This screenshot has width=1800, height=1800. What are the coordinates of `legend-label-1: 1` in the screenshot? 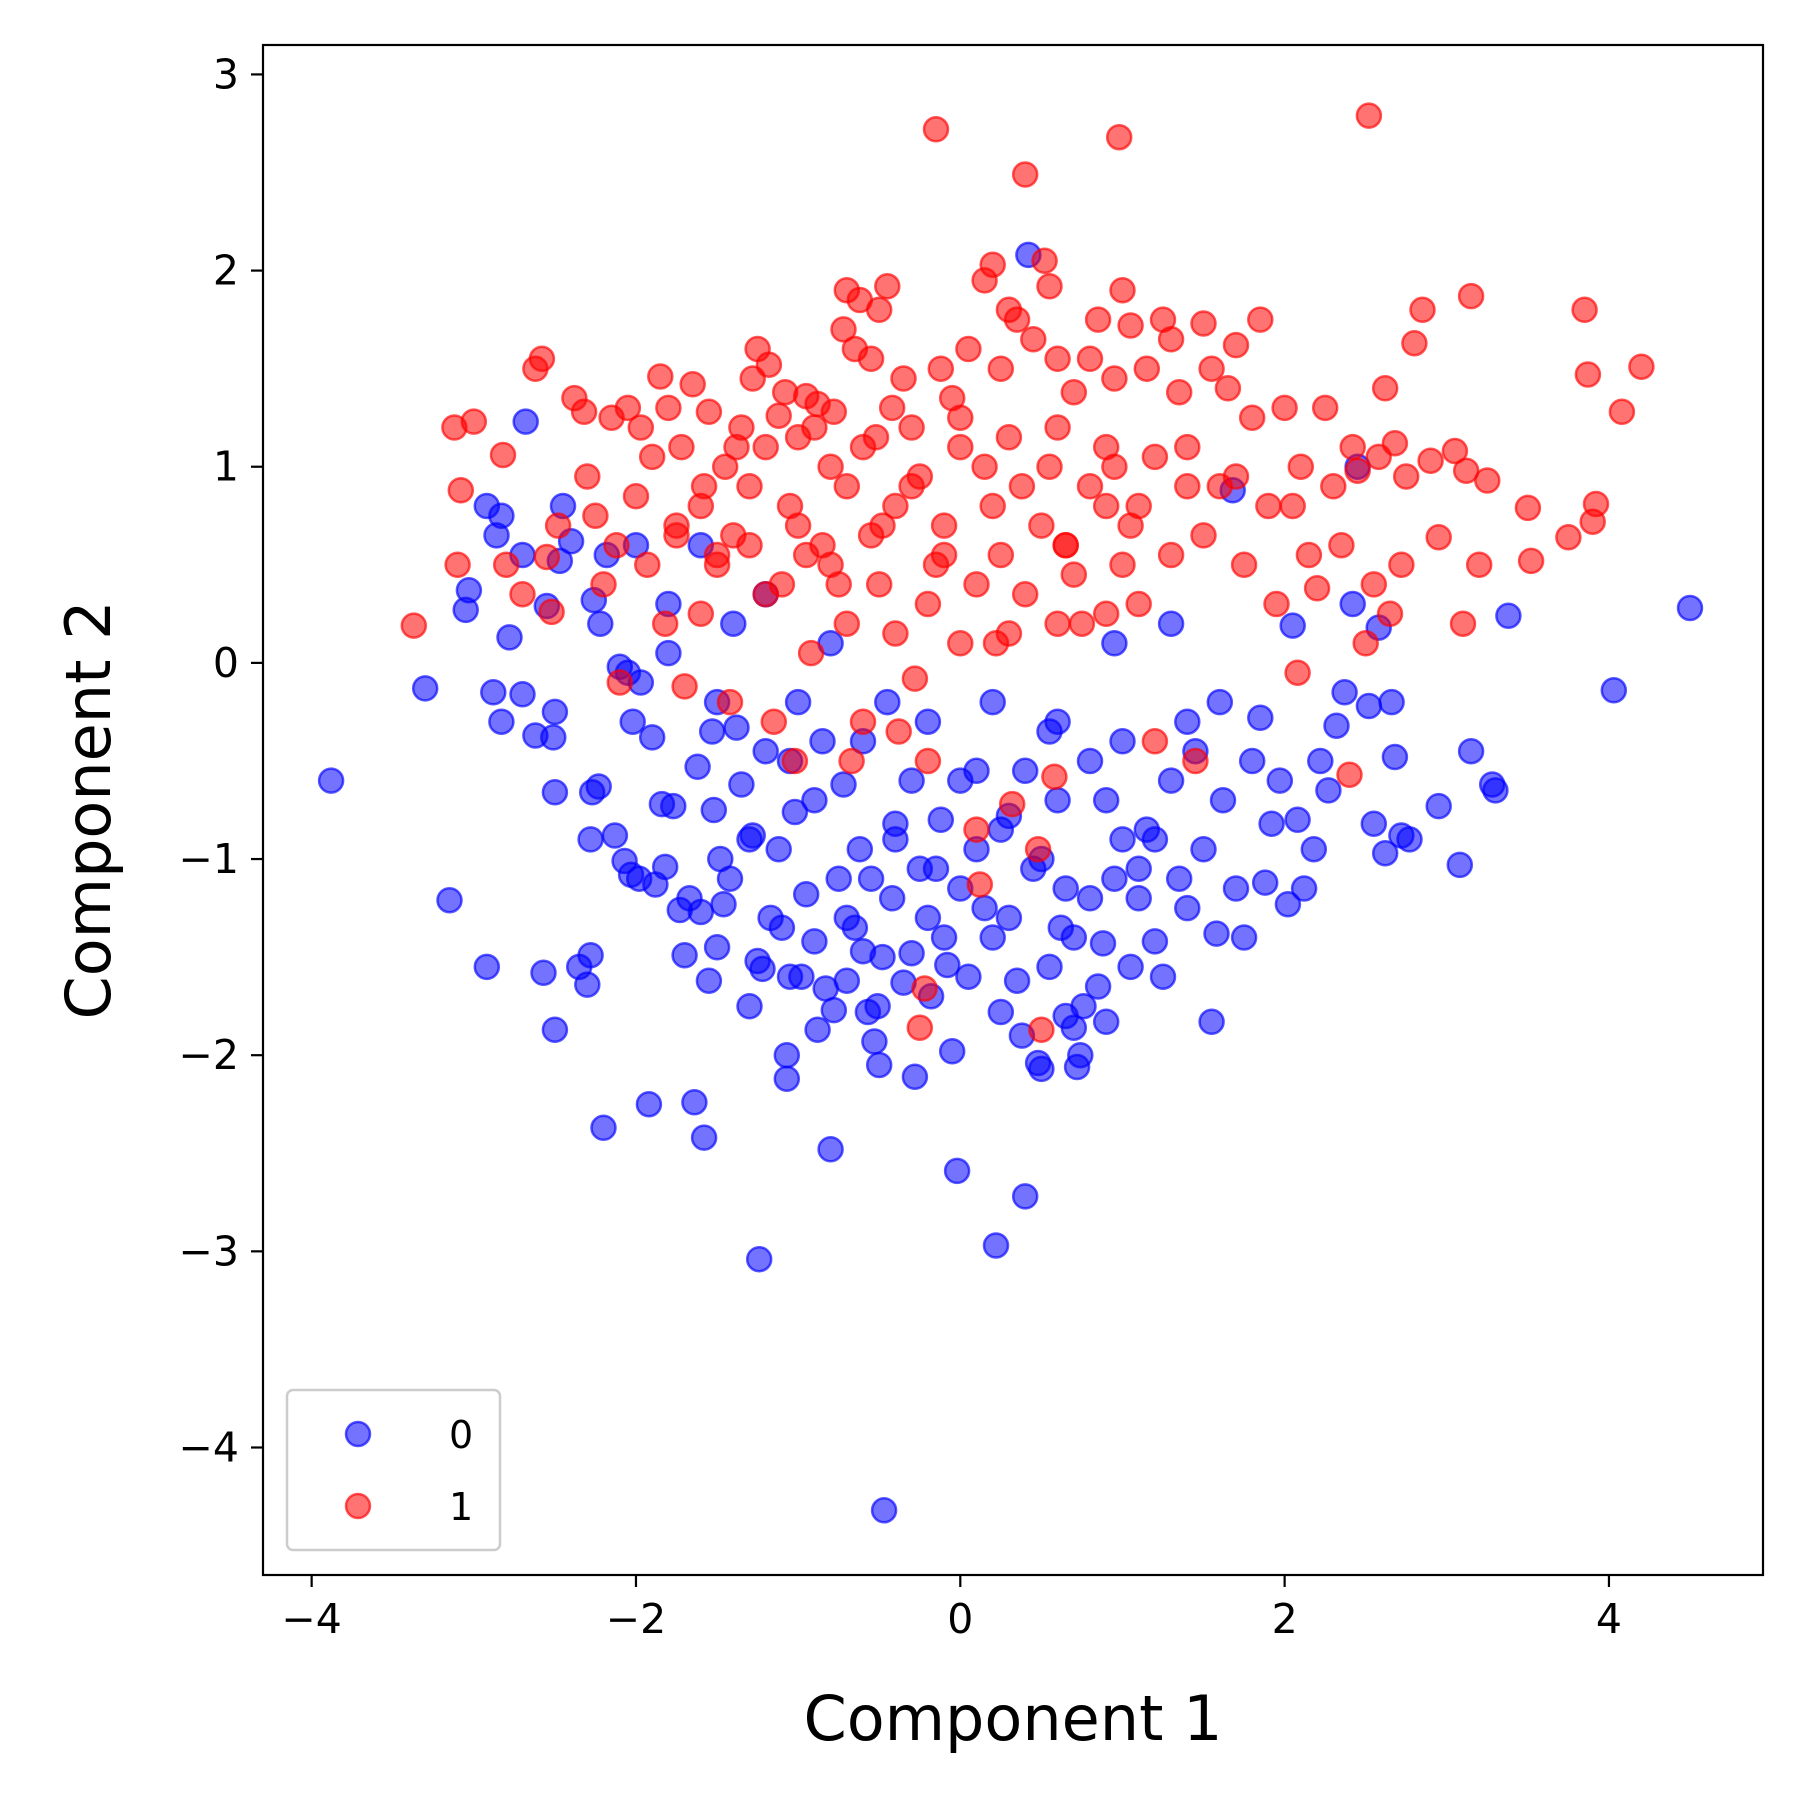 It's located at (461, 1507).